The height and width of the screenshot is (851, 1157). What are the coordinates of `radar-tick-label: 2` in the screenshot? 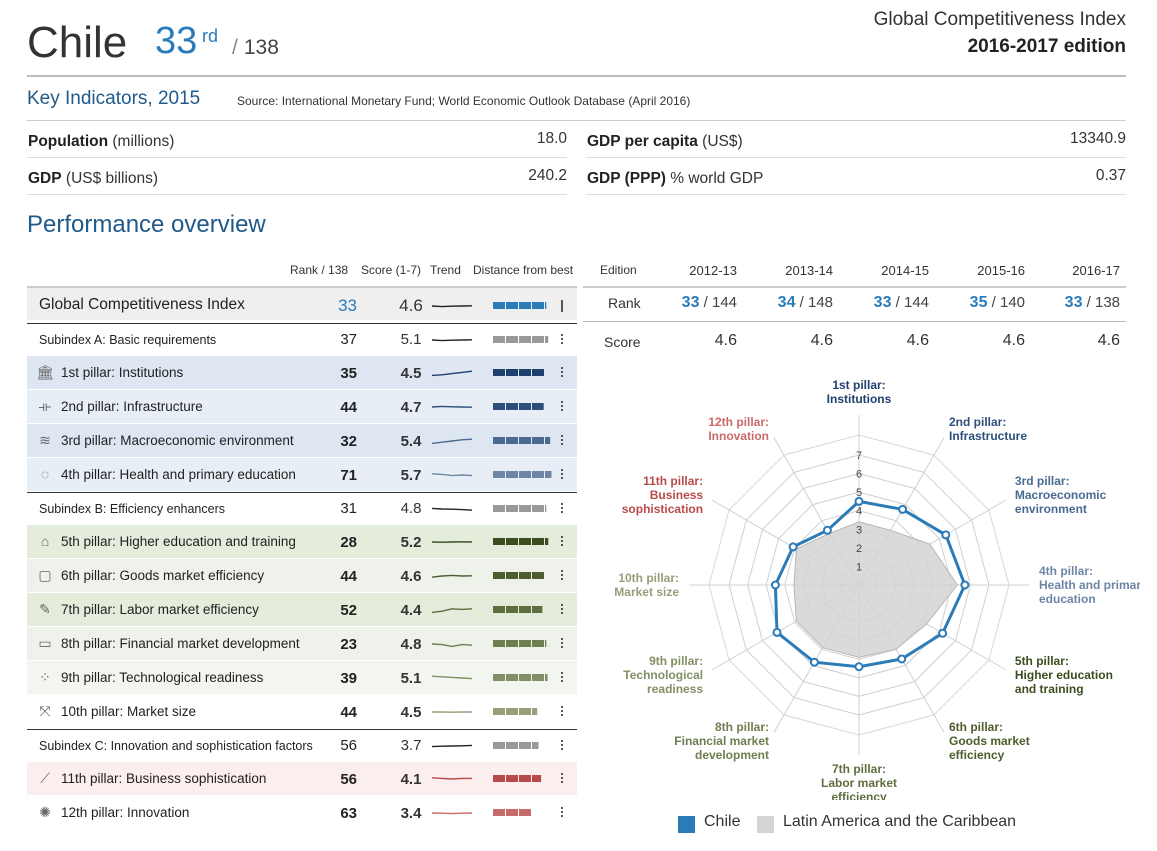 It's located at (859, 549).